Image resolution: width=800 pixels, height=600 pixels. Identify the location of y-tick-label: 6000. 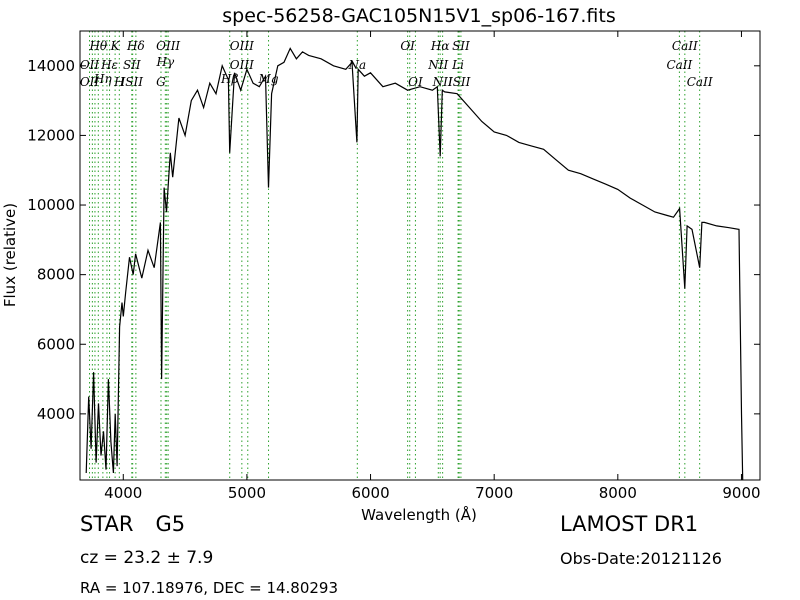
(56, 344).